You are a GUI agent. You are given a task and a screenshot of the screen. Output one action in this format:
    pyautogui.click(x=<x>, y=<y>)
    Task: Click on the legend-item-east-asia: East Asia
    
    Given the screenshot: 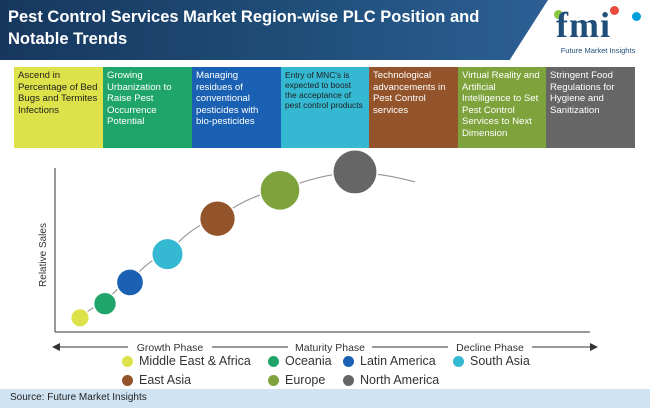 What is the action you would take?
    pyautogui.click(x=156, y=380)
    